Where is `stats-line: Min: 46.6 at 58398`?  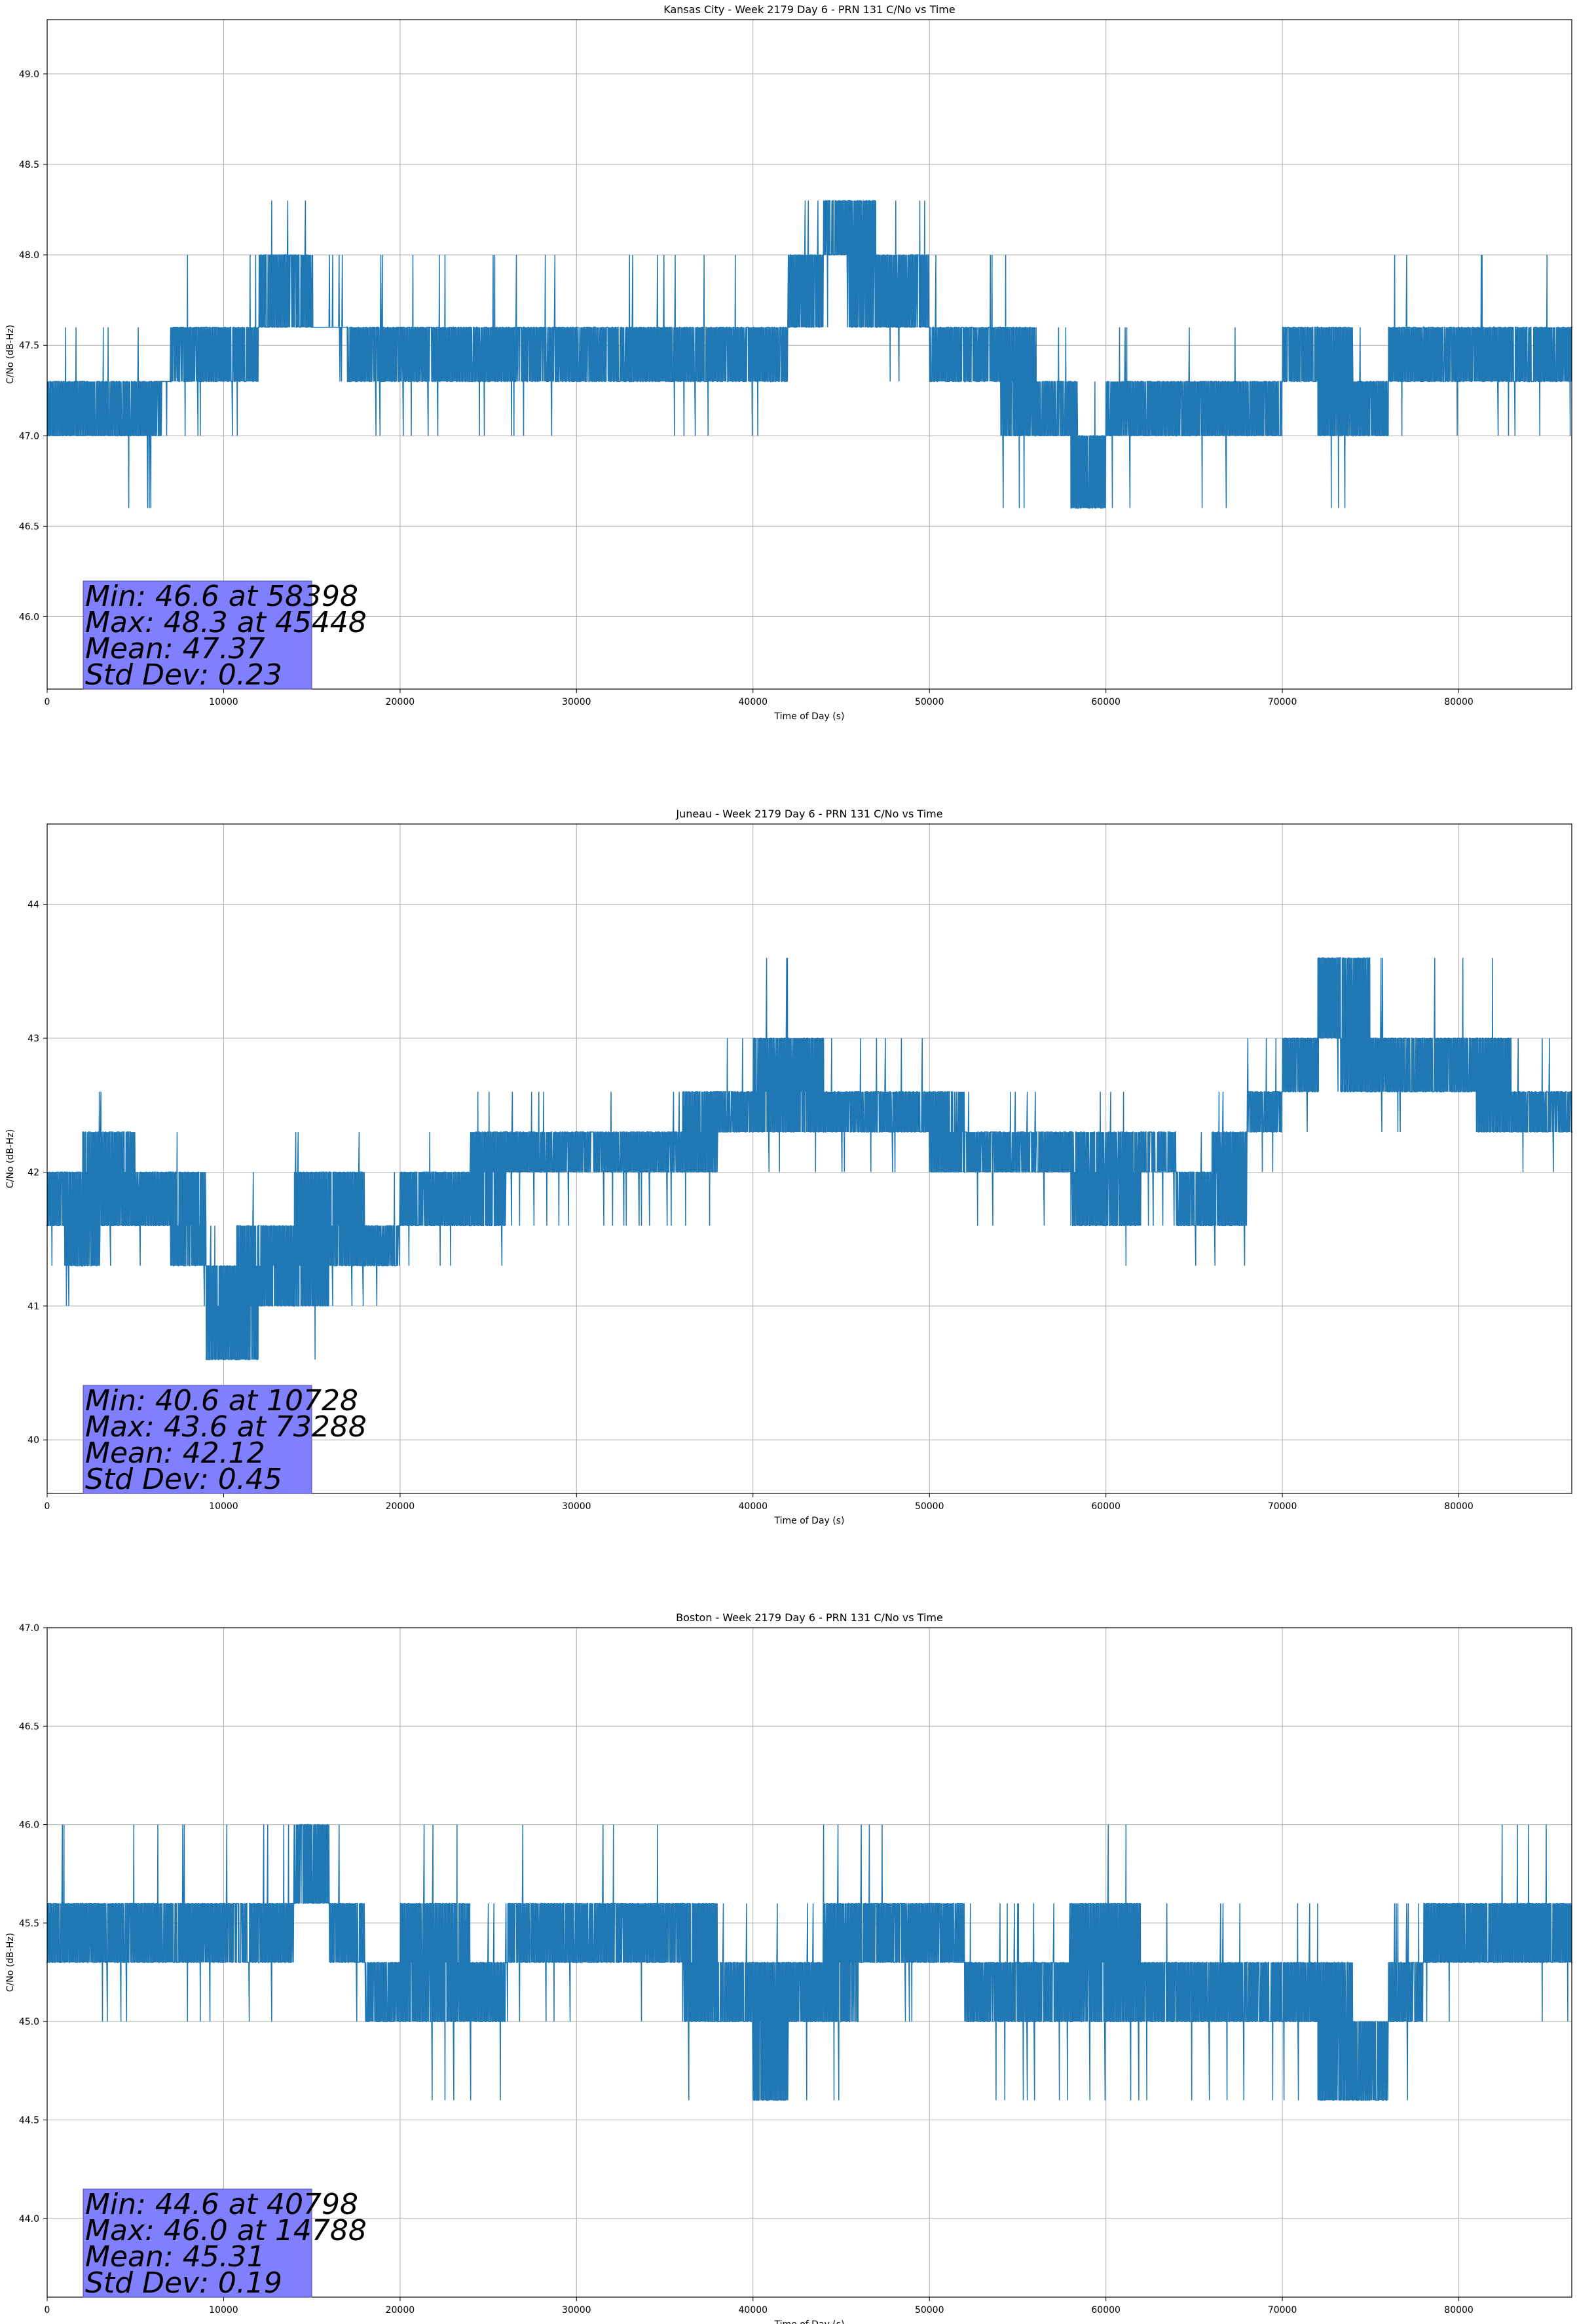 stats-line: Min: 46.6 at 58398 is located at coordinates (221, 596).